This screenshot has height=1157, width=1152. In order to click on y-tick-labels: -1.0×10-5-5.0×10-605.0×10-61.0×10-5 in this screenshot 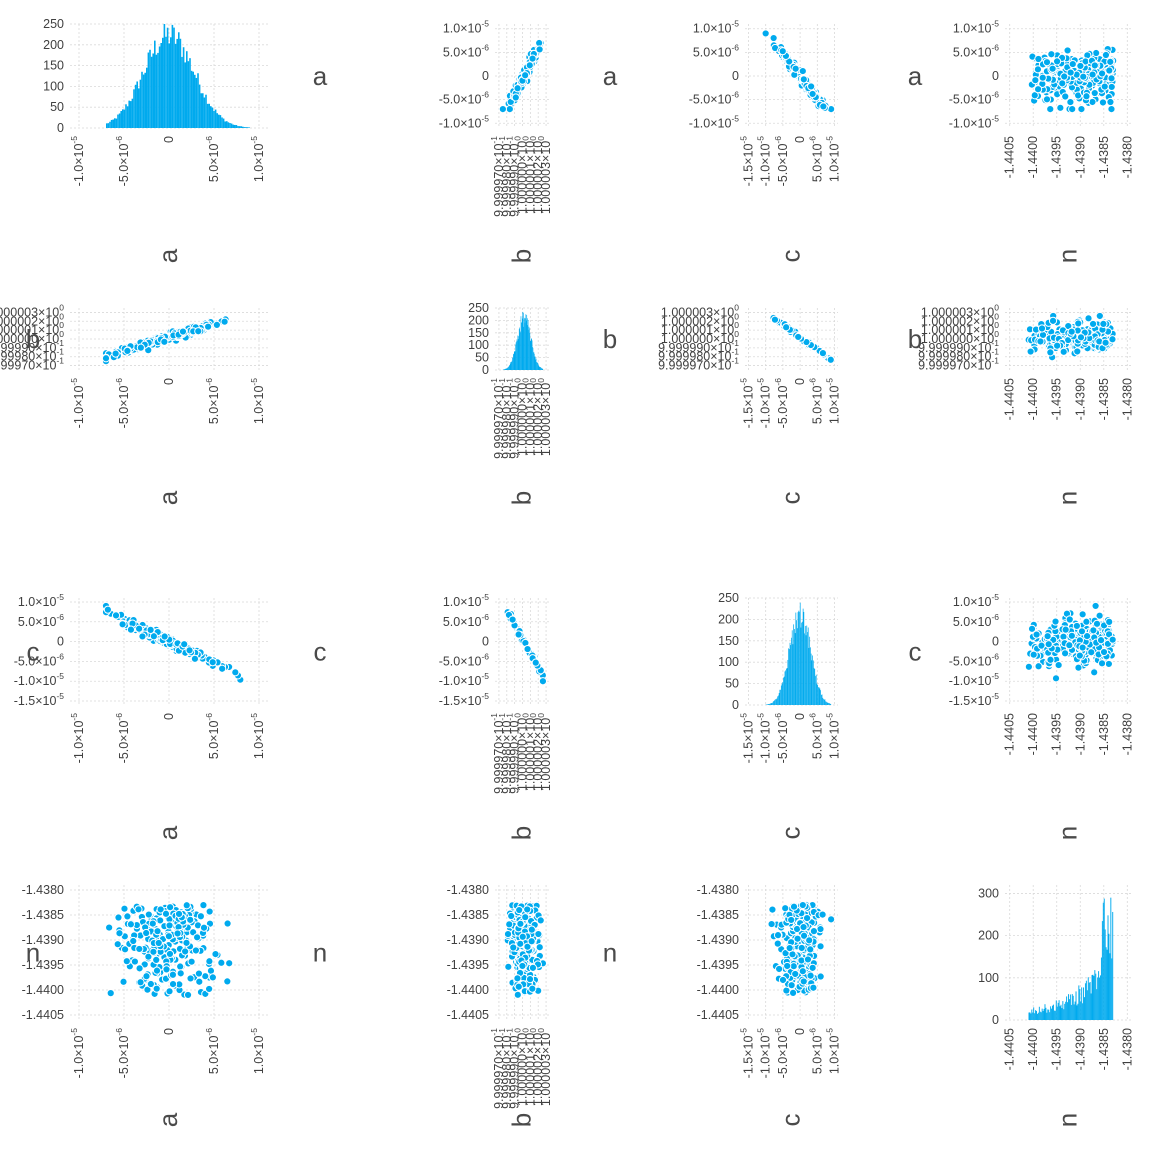, I will do `click(464, 75)`.